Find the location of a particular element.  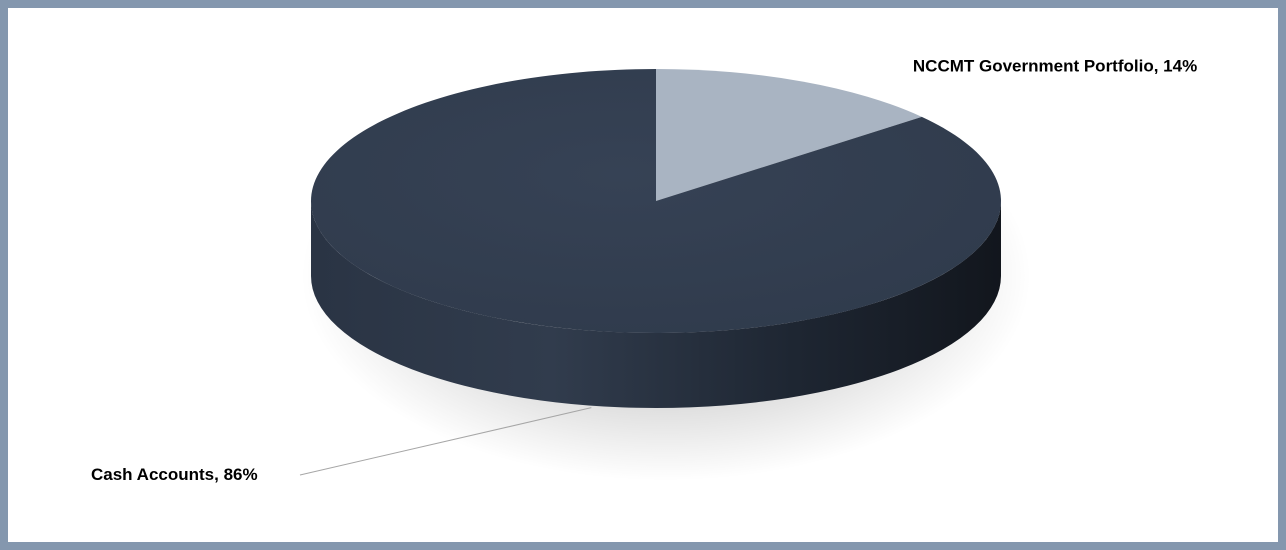

pie-slice-nccmt-government-portfolio is located at coordinates (789, 135).